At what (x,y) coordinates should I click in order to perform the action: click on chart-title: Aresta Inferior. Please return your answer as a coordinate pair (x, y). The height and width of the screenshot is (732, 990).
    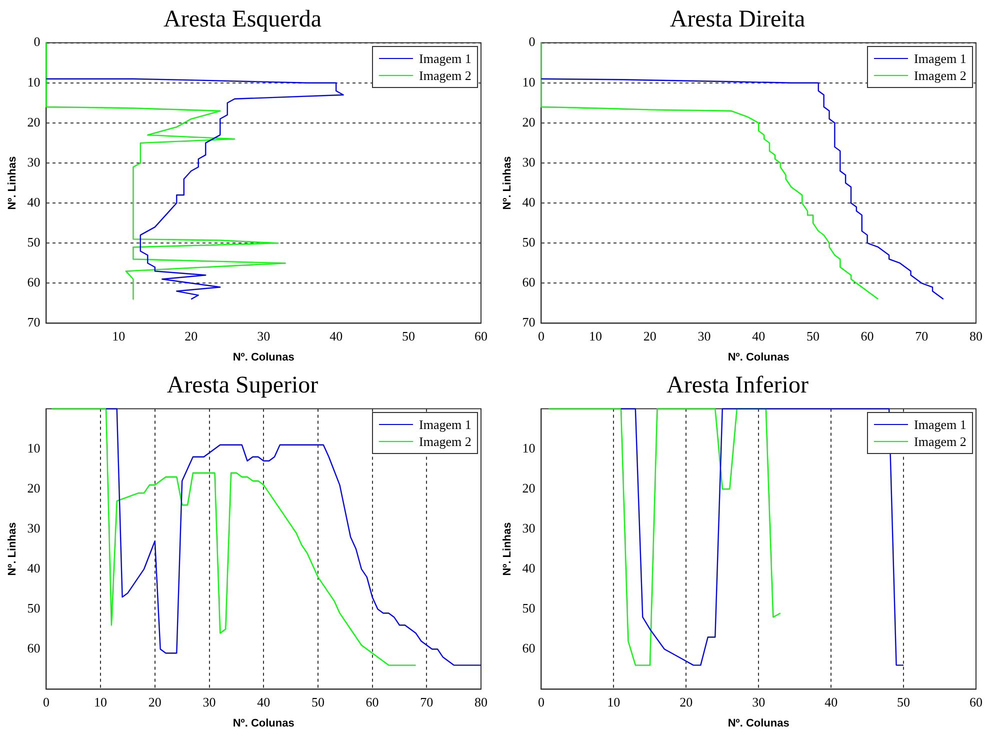
    Looking at the image, I should click on (737, 385).